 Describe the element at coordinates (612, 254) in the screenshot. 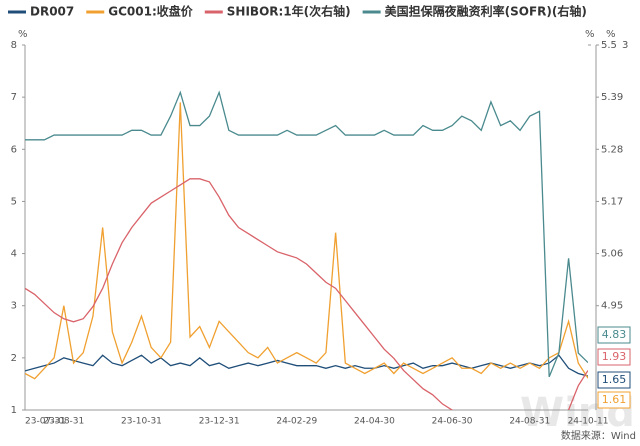

I see `y2-tick-label: 5.06` at that location.